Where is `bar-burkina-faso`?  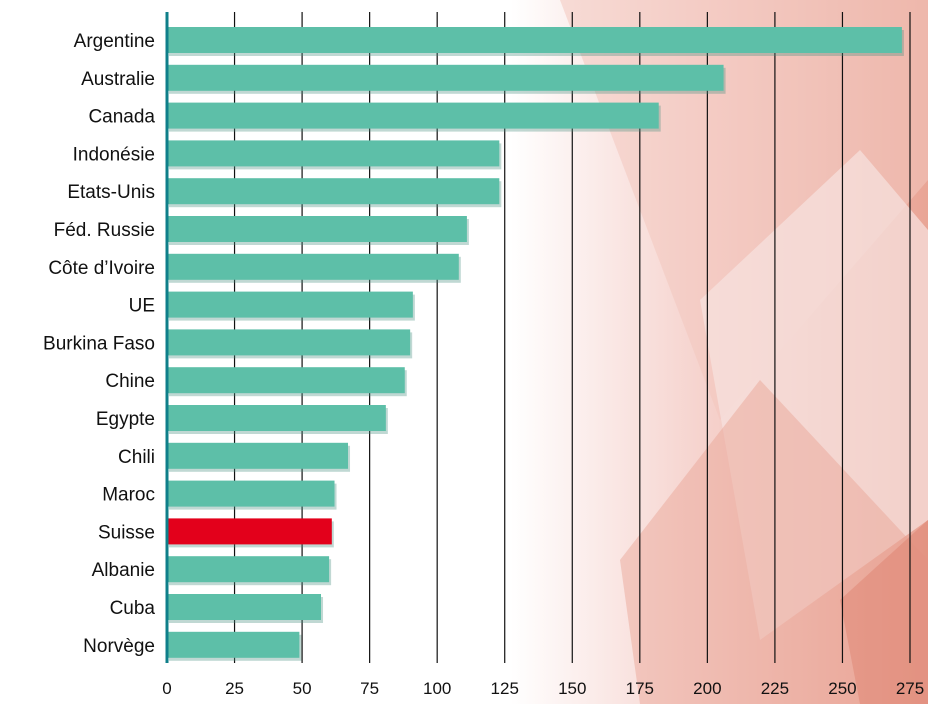 bar-burkina-faso is located at coordinates (289, 342).